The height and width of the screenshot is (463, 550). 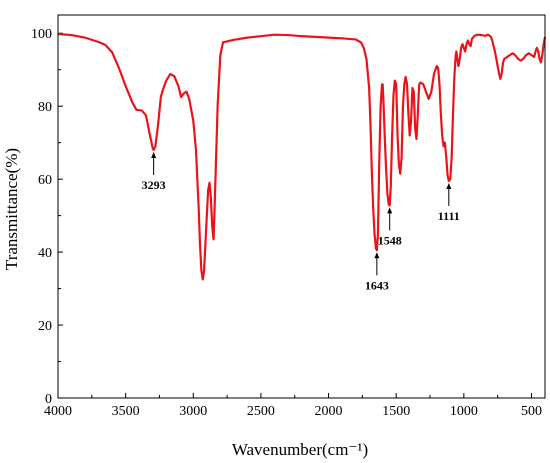 I want to click on peak-label: 3293, so click(x=154, y=185).